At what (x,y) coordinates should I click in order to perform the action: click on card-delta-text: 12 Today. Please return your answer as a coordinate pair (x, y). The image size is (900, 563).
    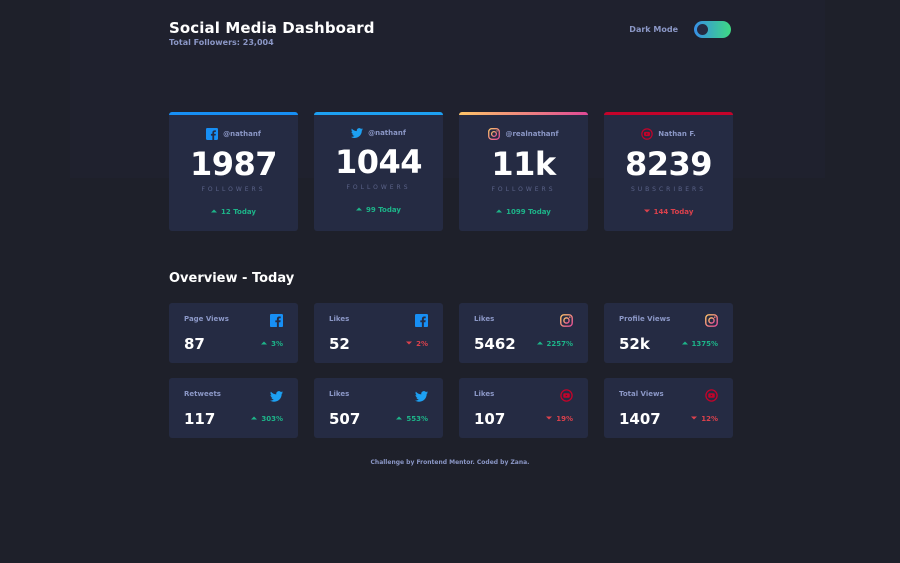
    Looking at the image, I should click on (238, 212).